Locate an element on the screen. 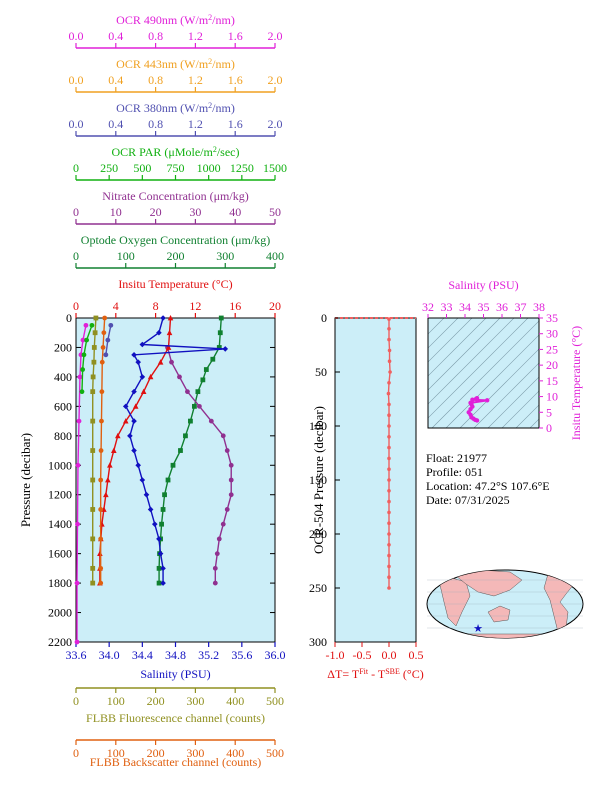 The height and width of the screenshot is (785, 598). ts-x-tick-label: 35 is located at coordinates (484, 307).